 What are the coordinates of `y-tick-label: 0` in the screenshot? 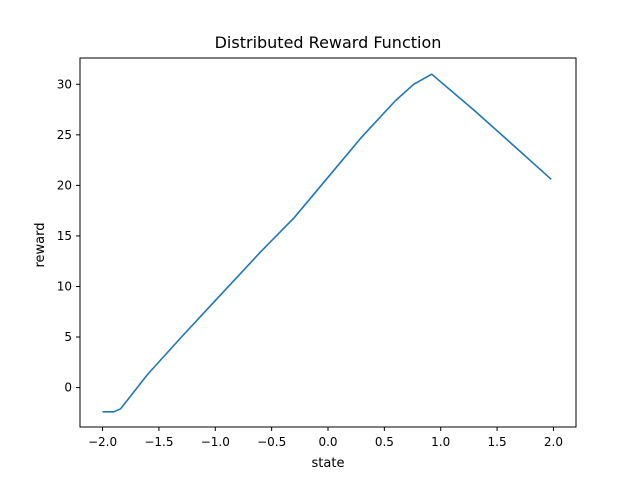 It's located at (68, 388).